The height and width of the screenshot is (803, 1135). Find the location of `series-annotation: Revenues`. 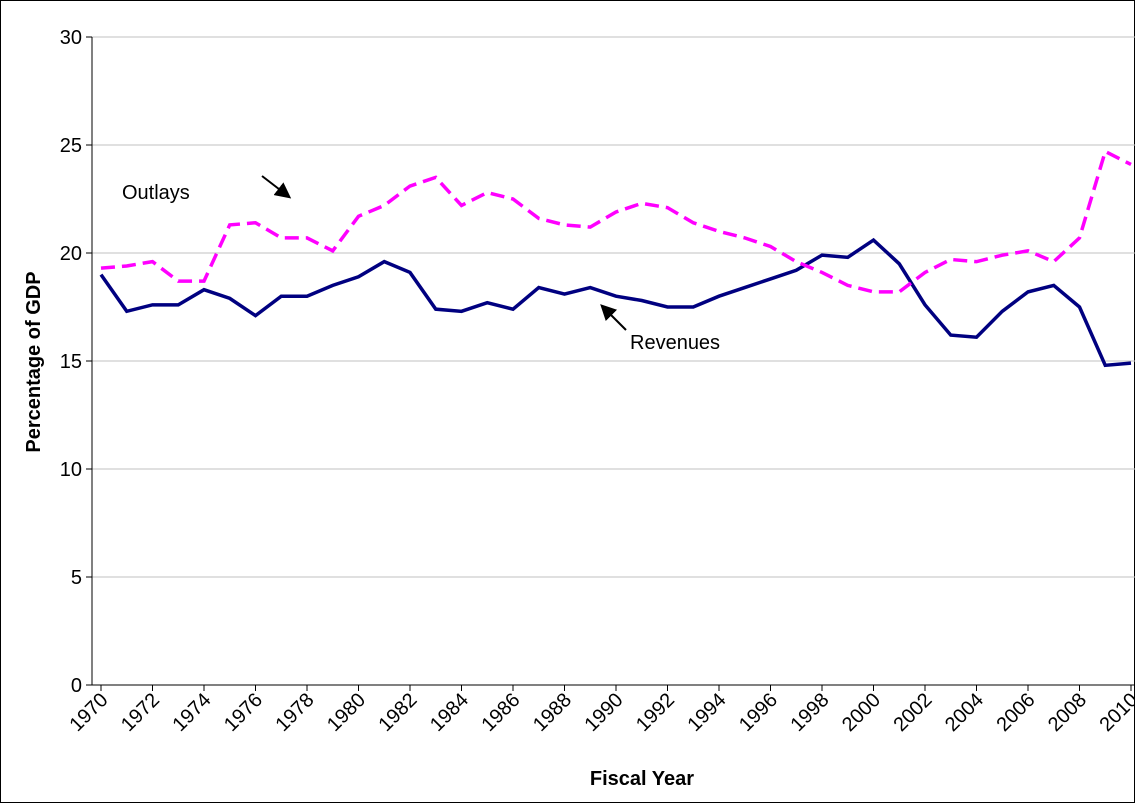

series-annotation: Revenues is located at coordinates (675, 343).